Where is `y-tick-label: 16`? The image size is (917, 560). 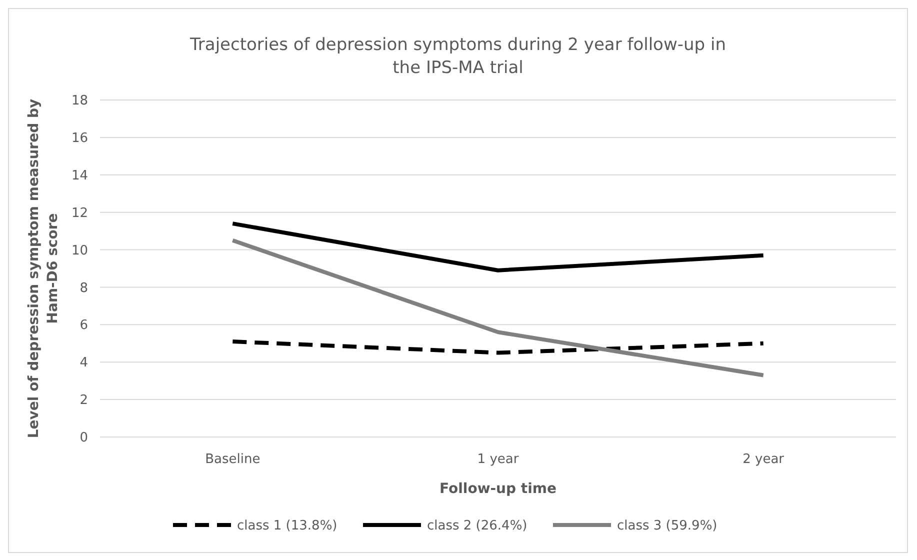 y-tick-label: 16 is located at coordinates (79, 138).